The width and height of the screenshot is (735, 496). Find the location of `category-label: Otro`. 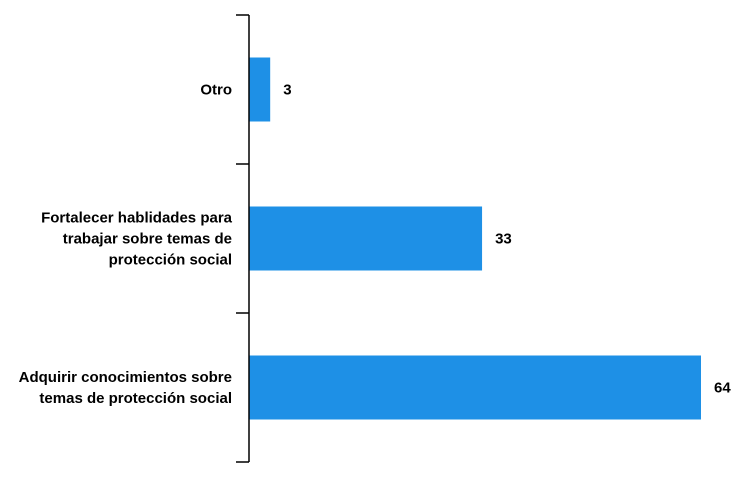

category-label: Otro is located at coordinates (216, 90).